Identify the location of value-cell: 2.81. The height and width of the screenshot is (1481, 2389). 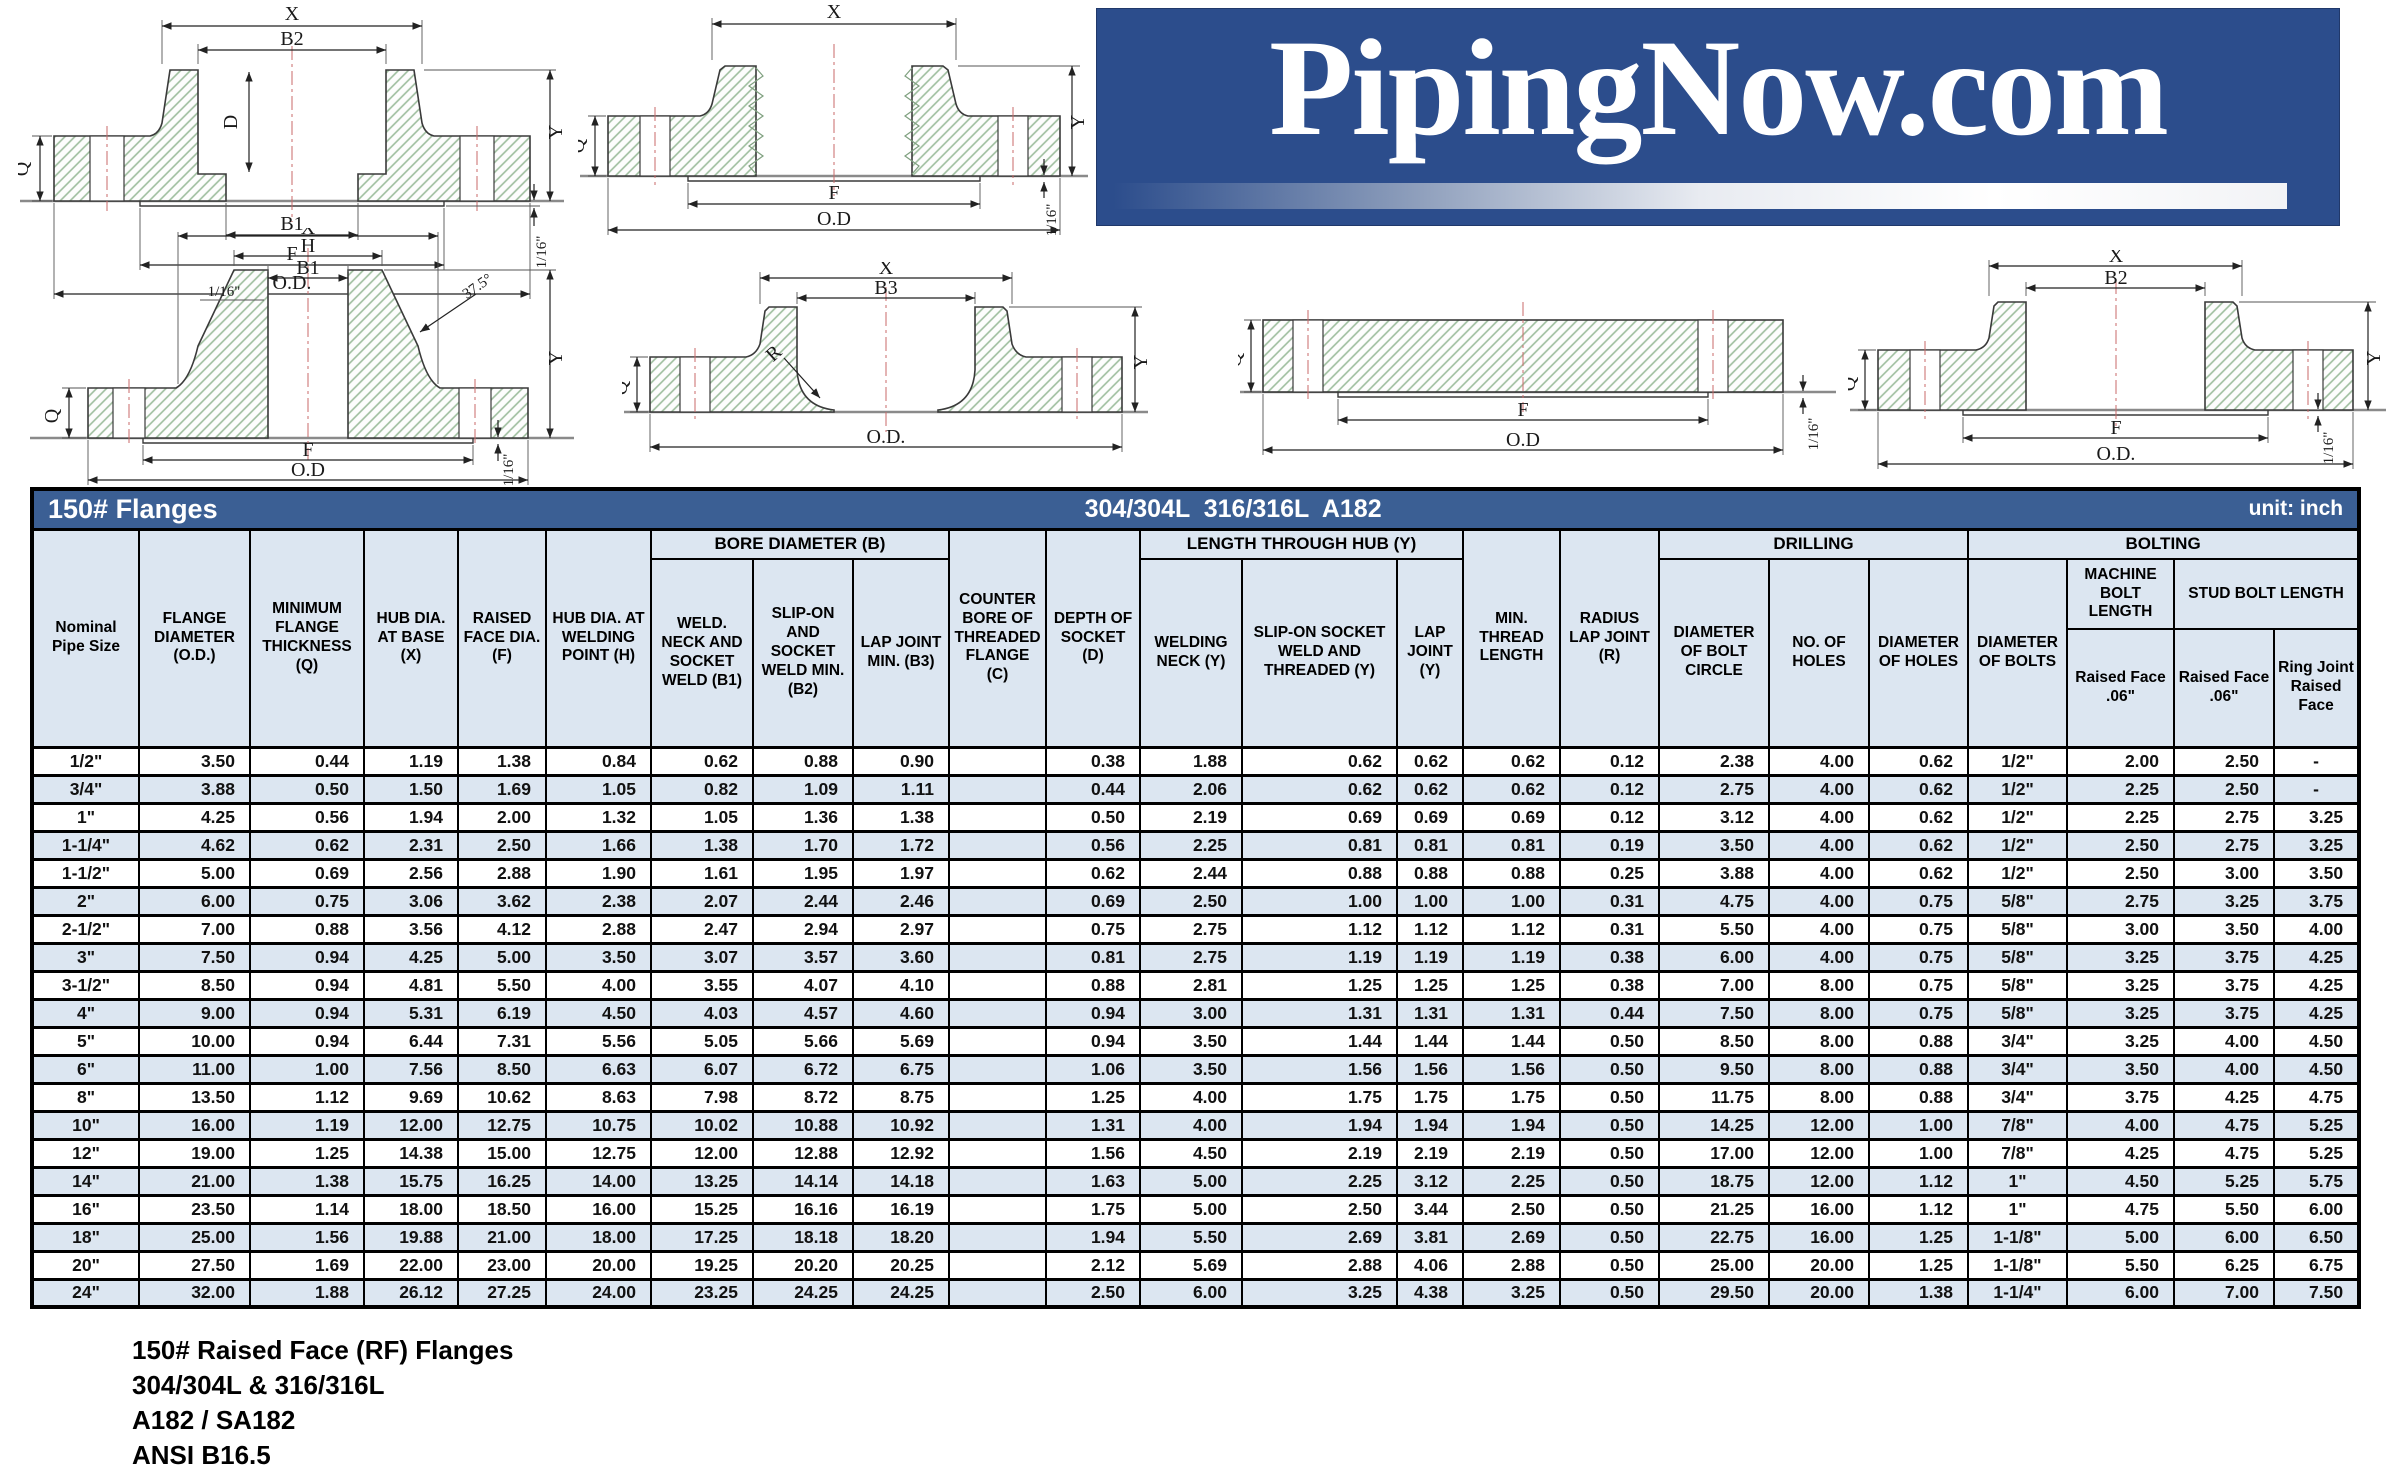
(1191, 985).